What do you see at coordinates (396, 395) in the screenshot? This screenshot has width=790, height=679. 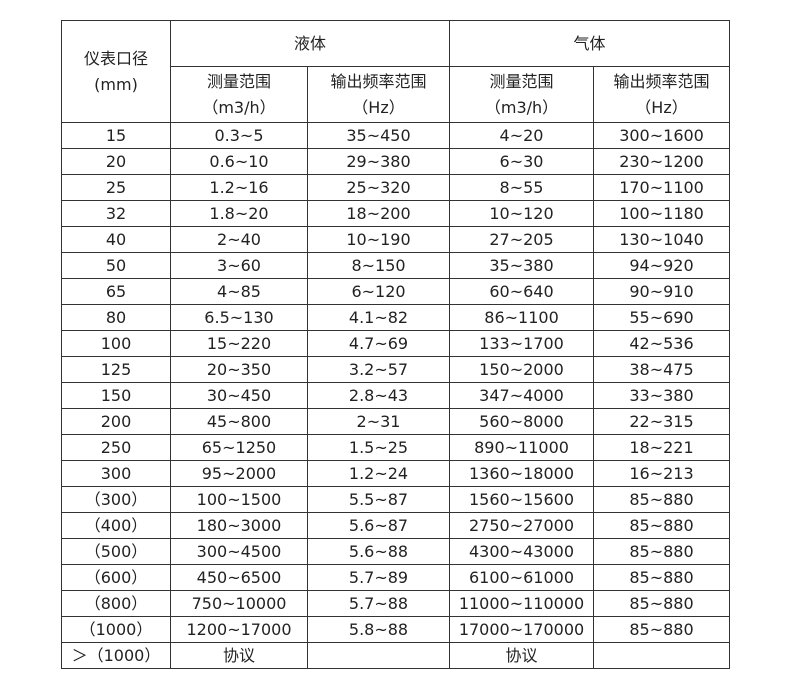 I see `data-row: 150 30~450 2.8~43 347~4000 33~380` at bounding box center [396, 395].